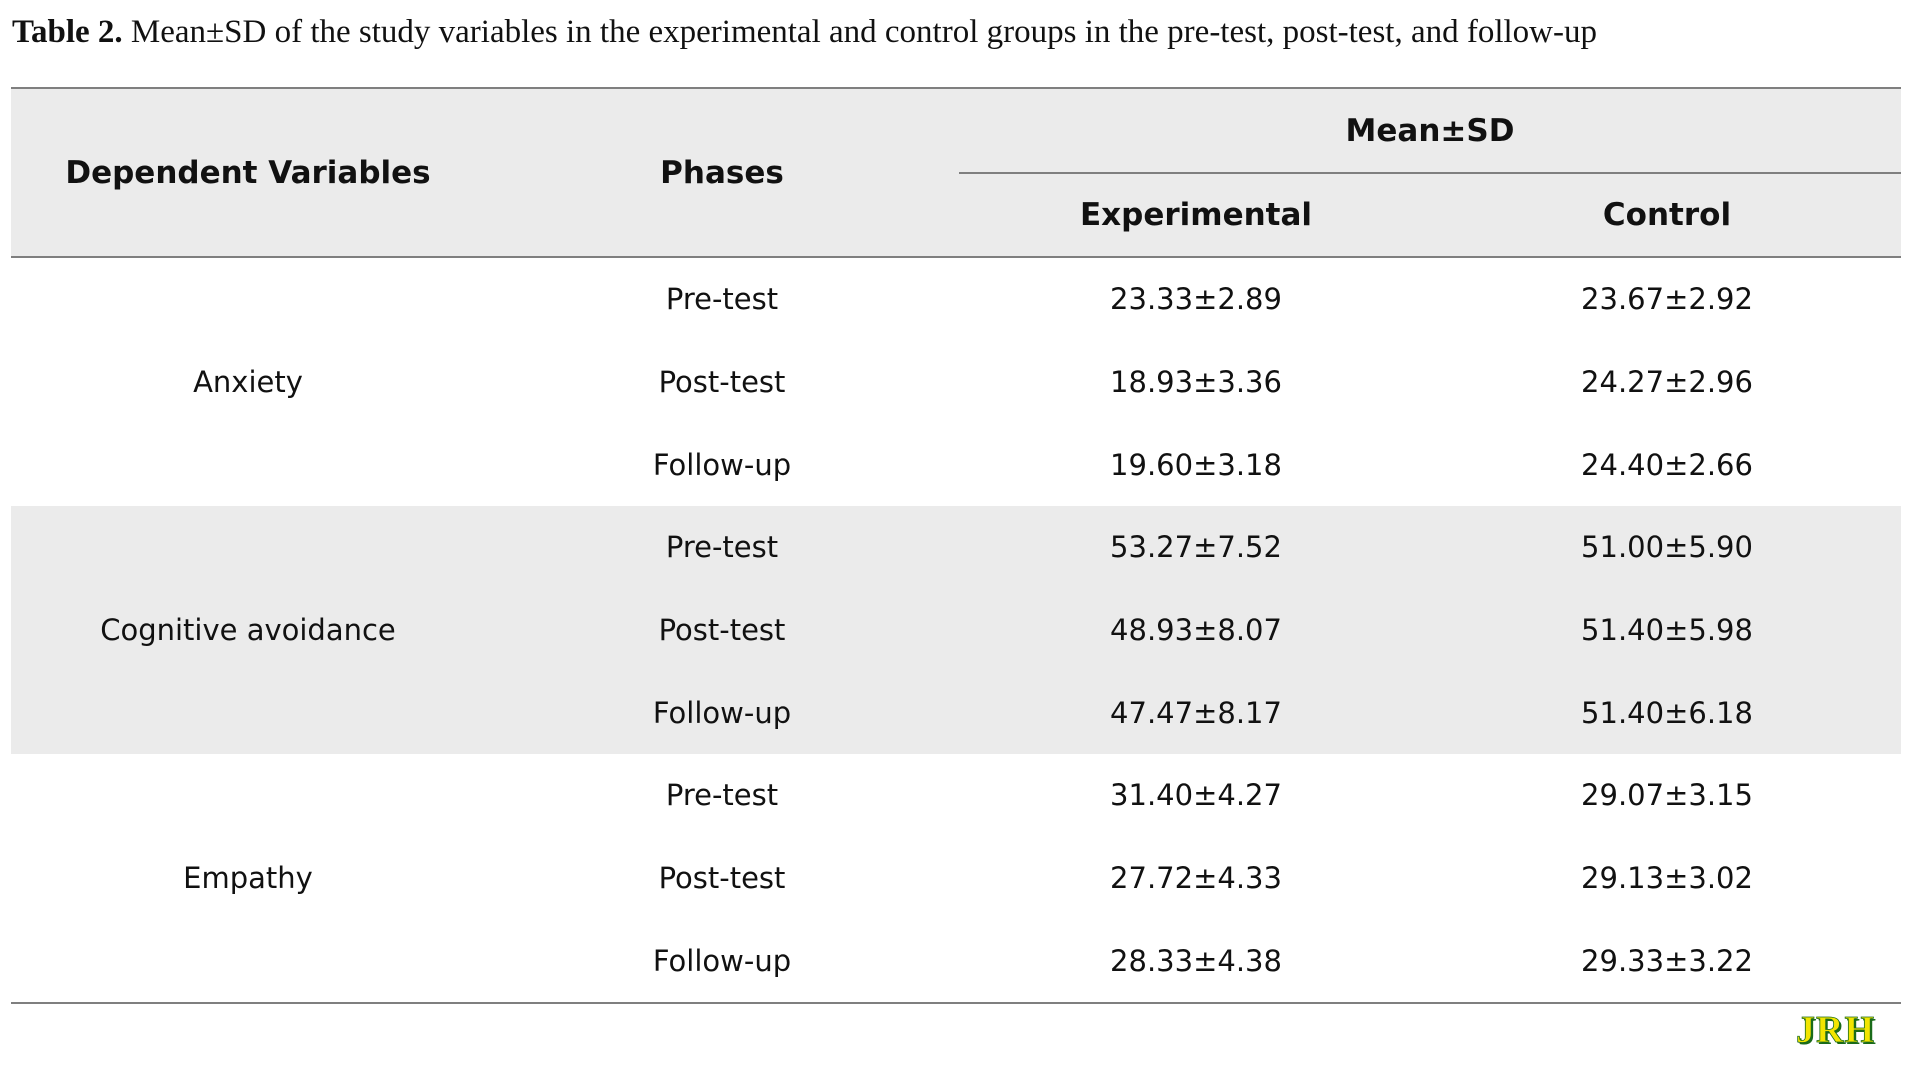  What do you see at coordinates (1196, 464) in the screenshot?
I see `experimental-cell: 19.60±3.18` at bounding box center [1196, 464].